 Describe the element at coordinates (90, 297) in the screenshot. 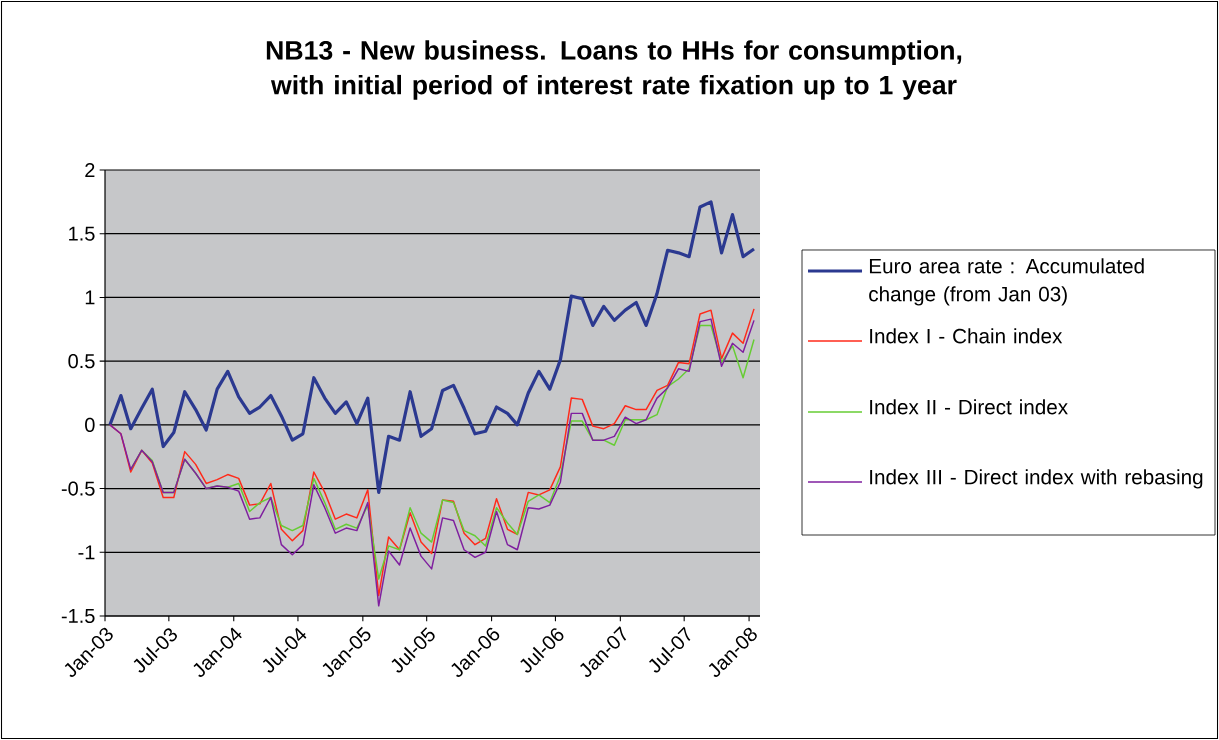

I see `y-tick-label: 1` at that location.